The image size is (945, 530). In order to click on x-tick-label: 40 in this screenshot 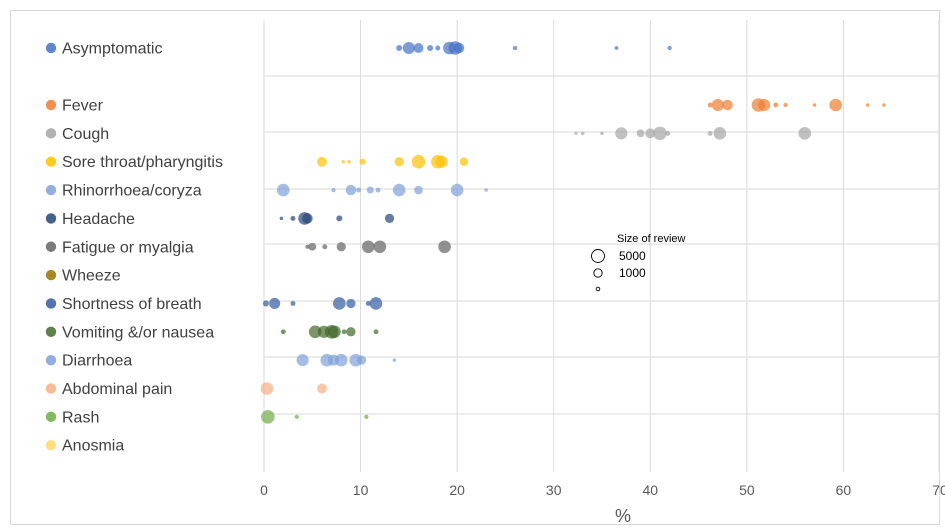, I will do `click(650, 490)`.